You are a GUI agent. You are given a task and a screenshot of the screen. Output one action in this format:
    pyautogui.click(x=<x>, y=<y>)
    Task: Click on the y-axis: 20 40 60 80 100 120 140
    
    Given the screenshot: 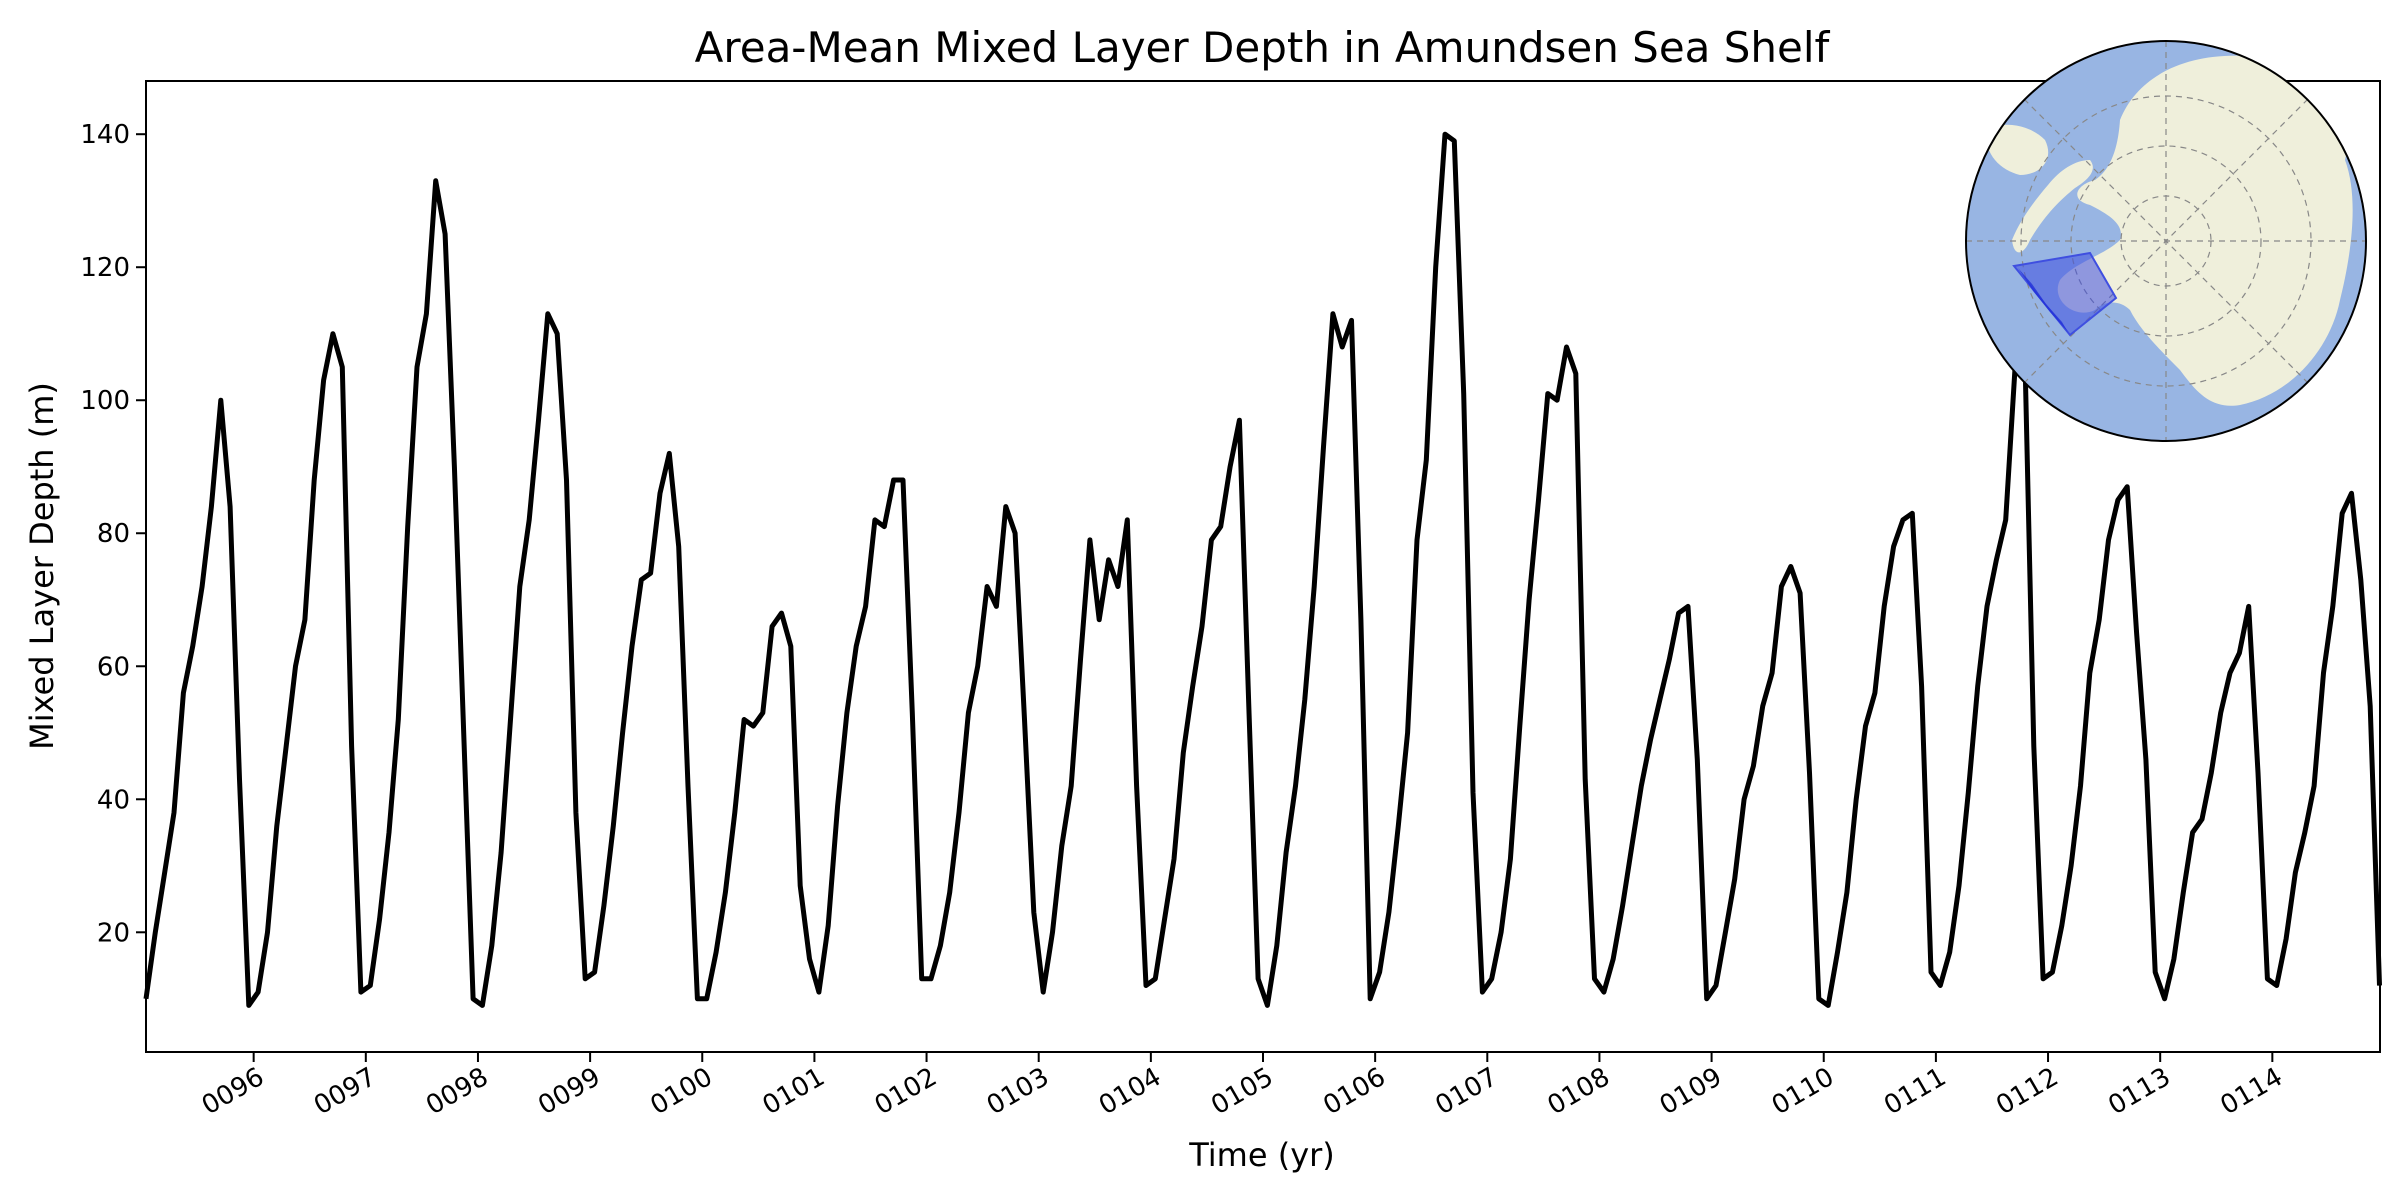 What is the action you would take?
    pyautogui.click(x=113, y=534)
    